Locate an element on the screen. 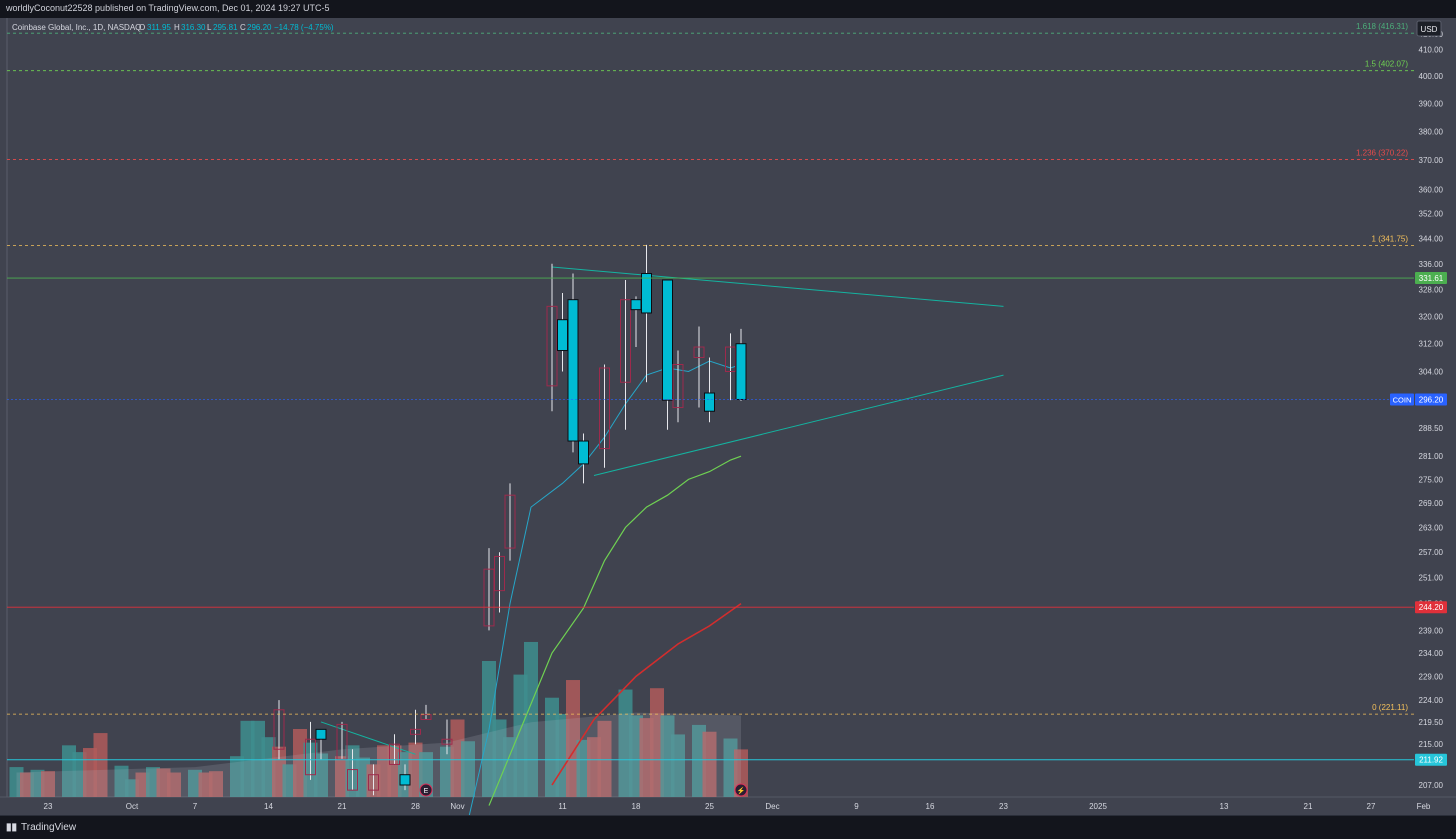  price-tick-label: 269.00 is located at coordinates (1431, 503).